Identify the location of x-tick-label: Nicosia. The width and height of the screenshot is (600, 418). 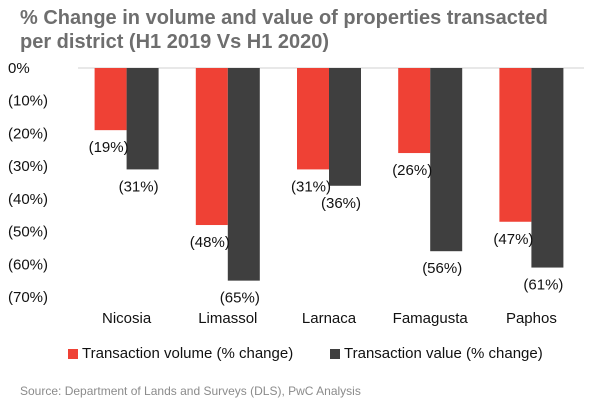
(127, 318).